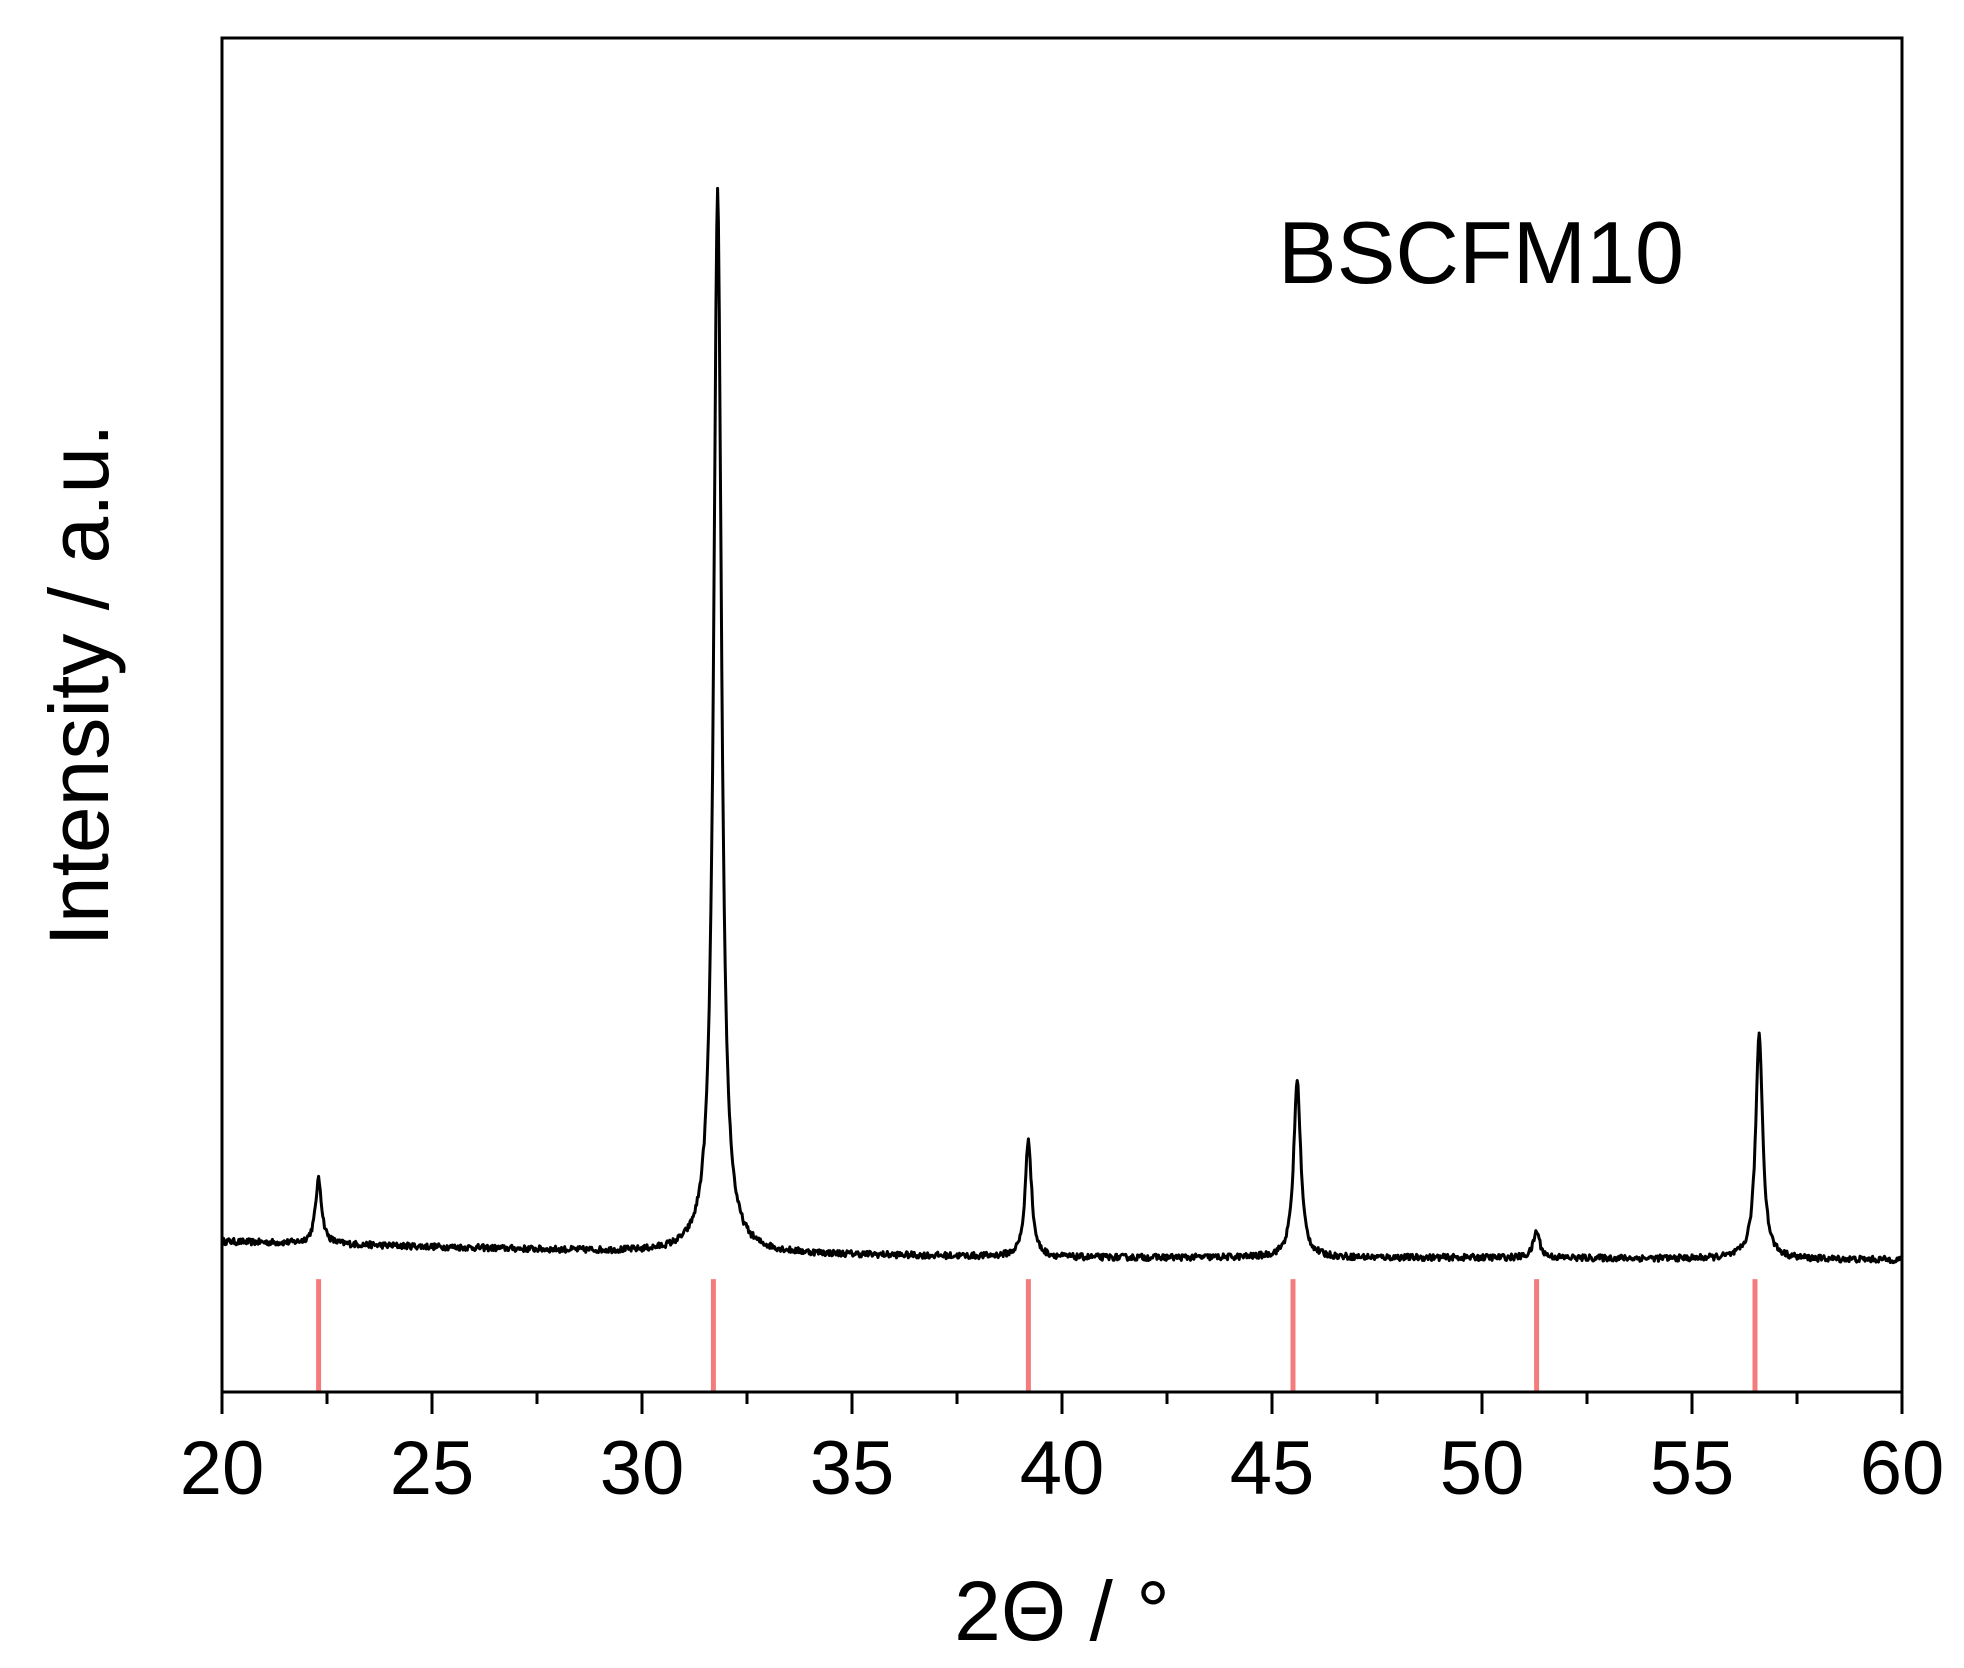 This screenshot has height=1668, width=1964. I want to click on sample-label: BSCFM10, so click(1481, 252).